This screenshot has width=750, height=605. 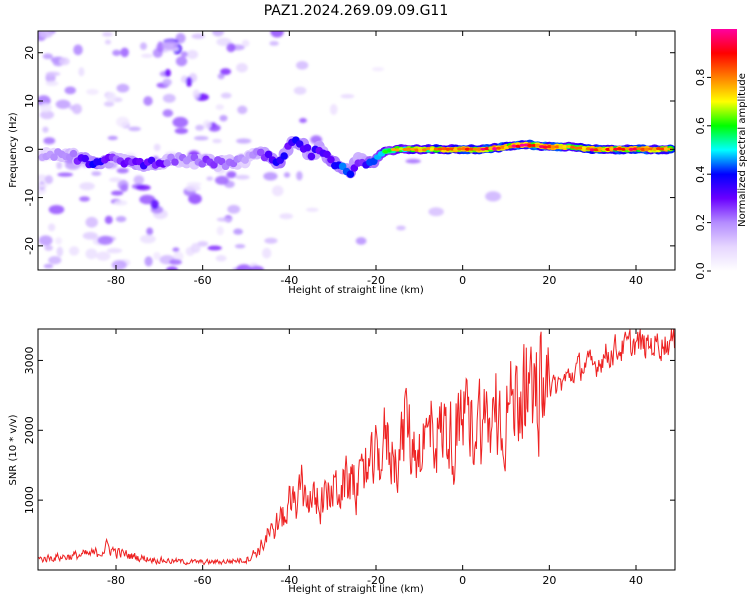 What do you see at coordinates (13, 150) in the screenshot?
I see `spectrogram-y-label: Frequency (Hz)` at bounding box center [13, 150].